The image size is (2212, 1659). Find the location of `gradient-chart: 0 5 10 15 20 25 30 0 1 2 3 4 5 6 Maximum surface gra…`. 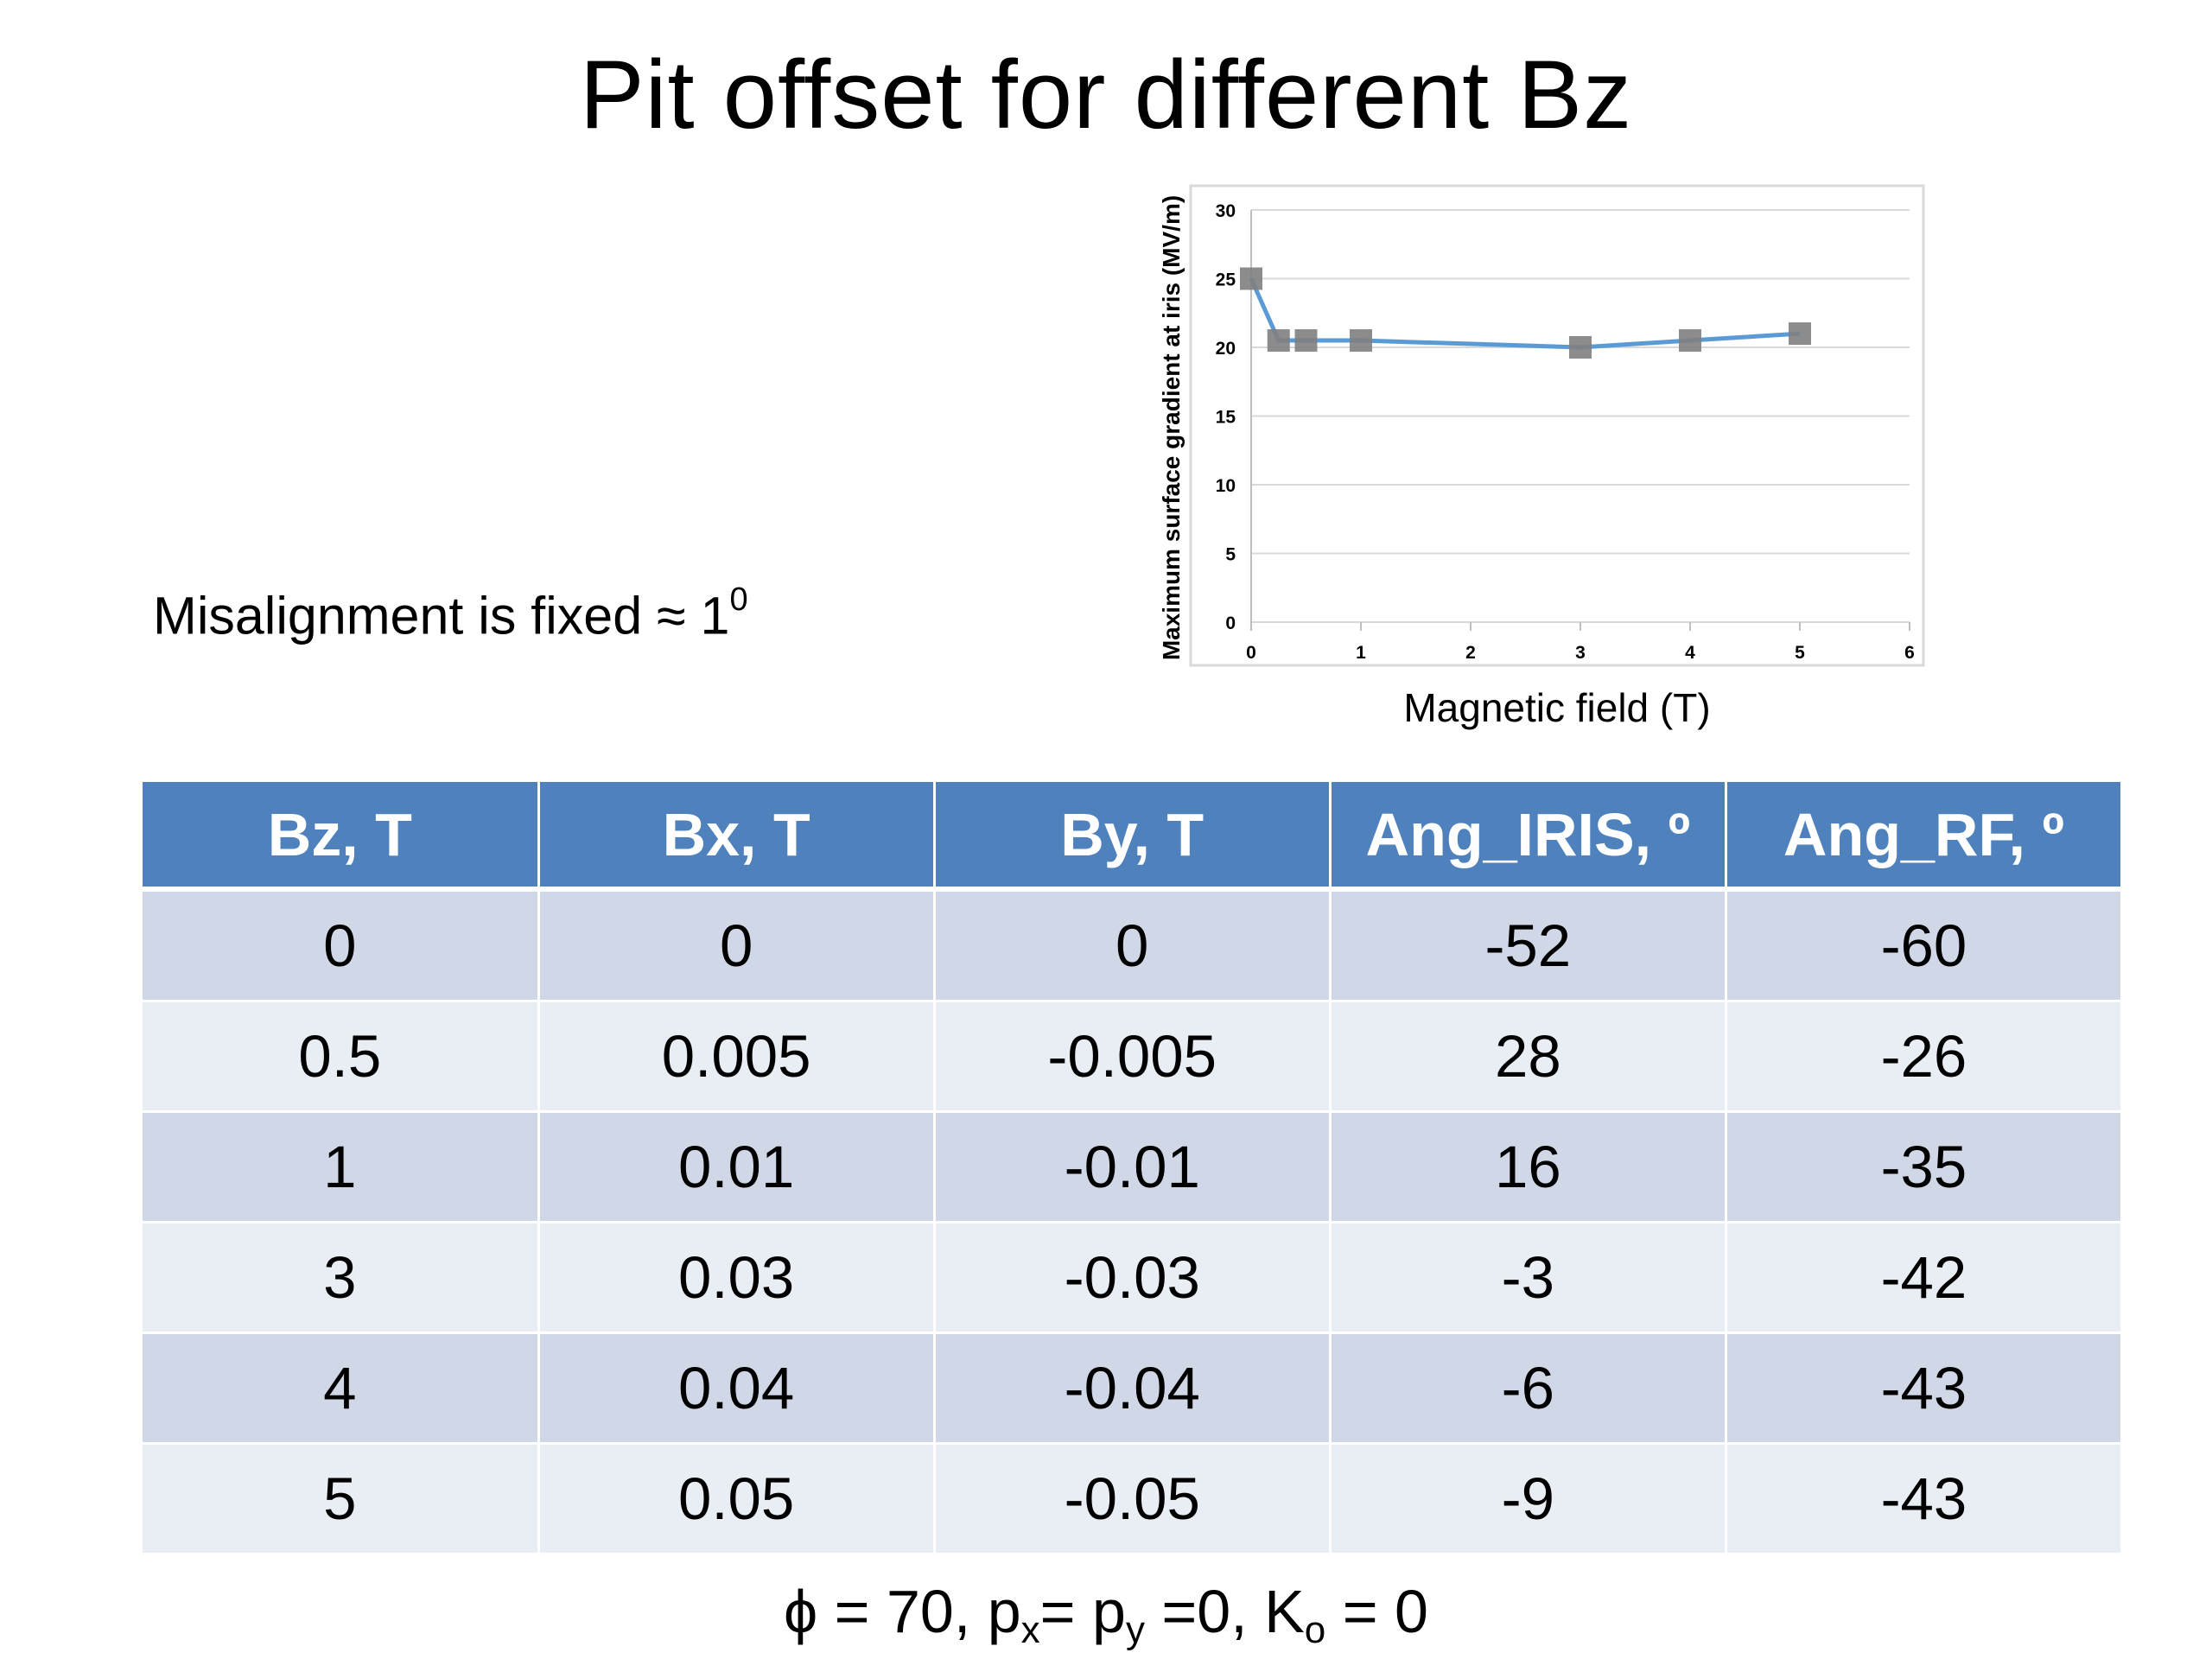

gradient-chart: 0 5 10 15 20 25 30 0 1 2 3 4 5 6 Maximum surface gra… is located at coordinates (1547, 453).